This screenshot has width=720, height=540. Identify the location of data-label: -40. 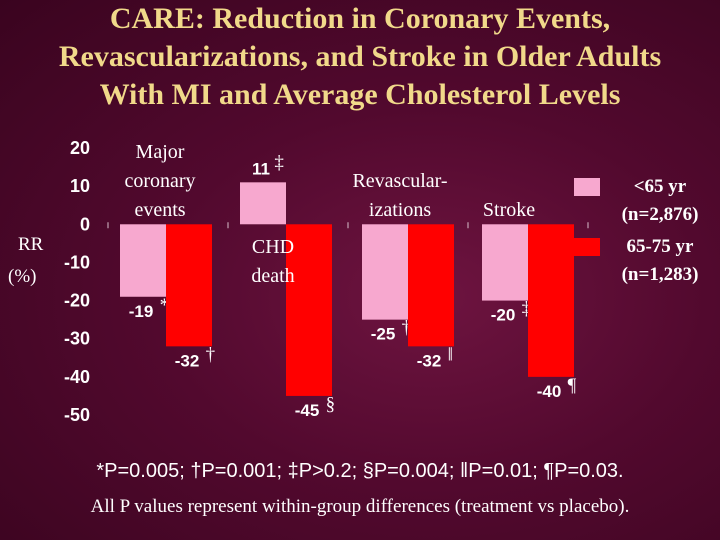
(549, 391).